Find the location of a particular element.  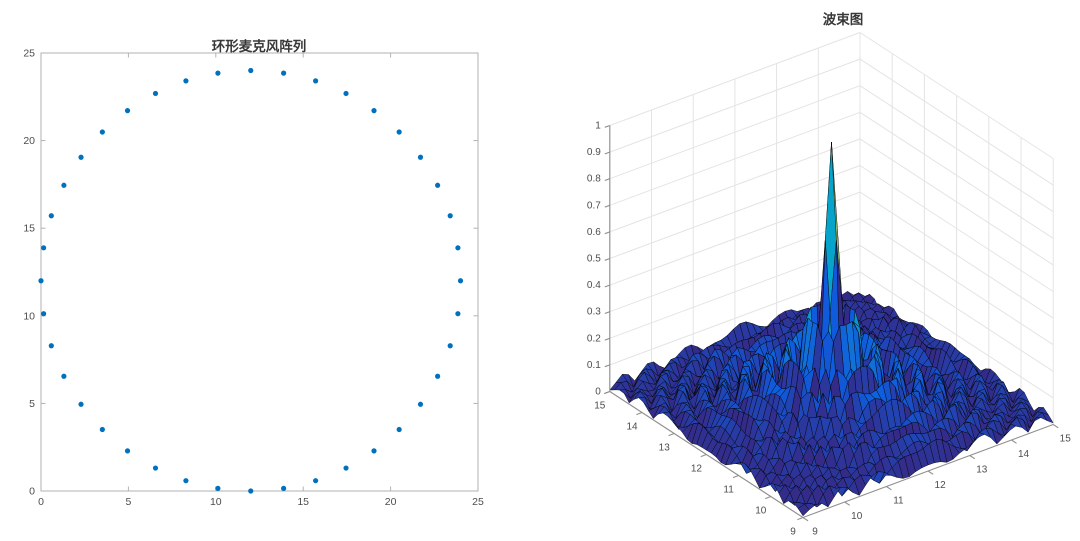

left-plot-title: 环形麦克风阵列 is located at coordinates (259, 46).